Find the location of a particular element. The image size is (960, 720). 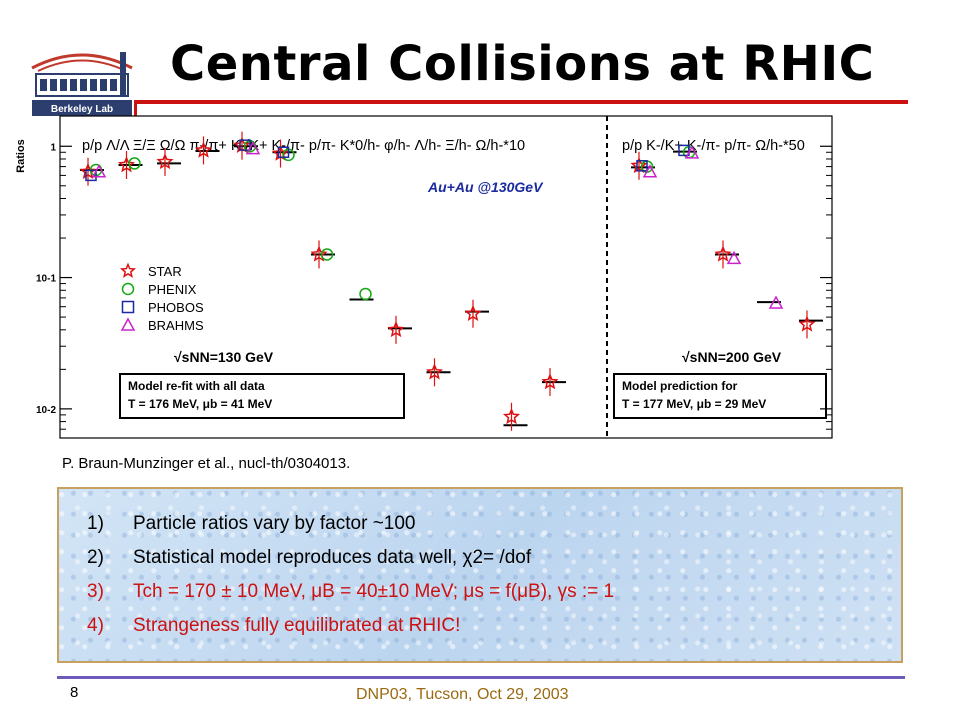

svg-text: Berkeley Lab is located at coordinates (82, 109).